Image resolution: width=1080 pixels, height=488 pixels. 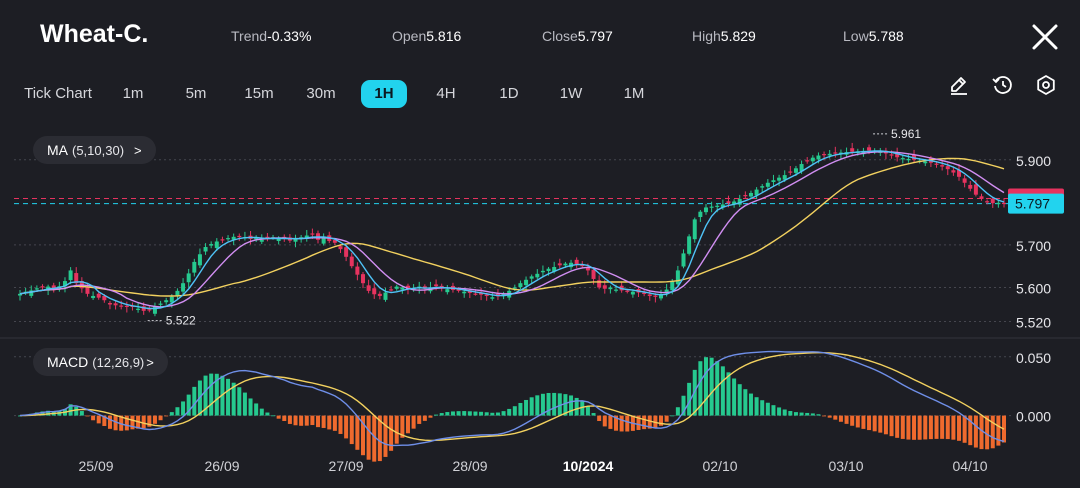 What do you see at coordinates (886, 36) in the screenshot?
I see `low-value: 5.788` at bounding box center [886, 36].